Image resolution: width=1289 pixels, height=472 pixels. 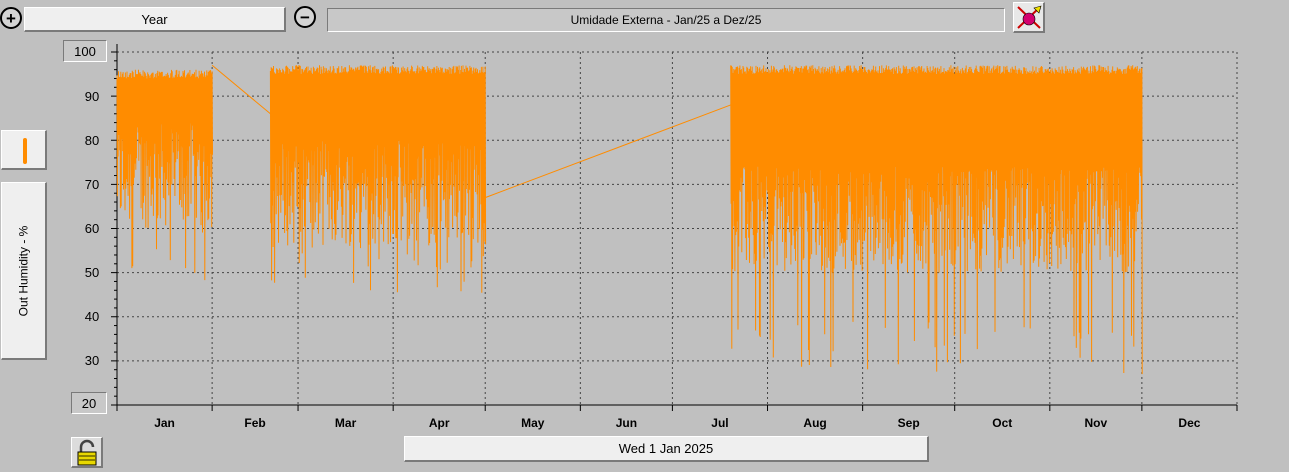 What do you see at coordinates (1189, 423) in the screenshot?
I see `x-tick-label: Dec` at bounding box center [1189, 423].